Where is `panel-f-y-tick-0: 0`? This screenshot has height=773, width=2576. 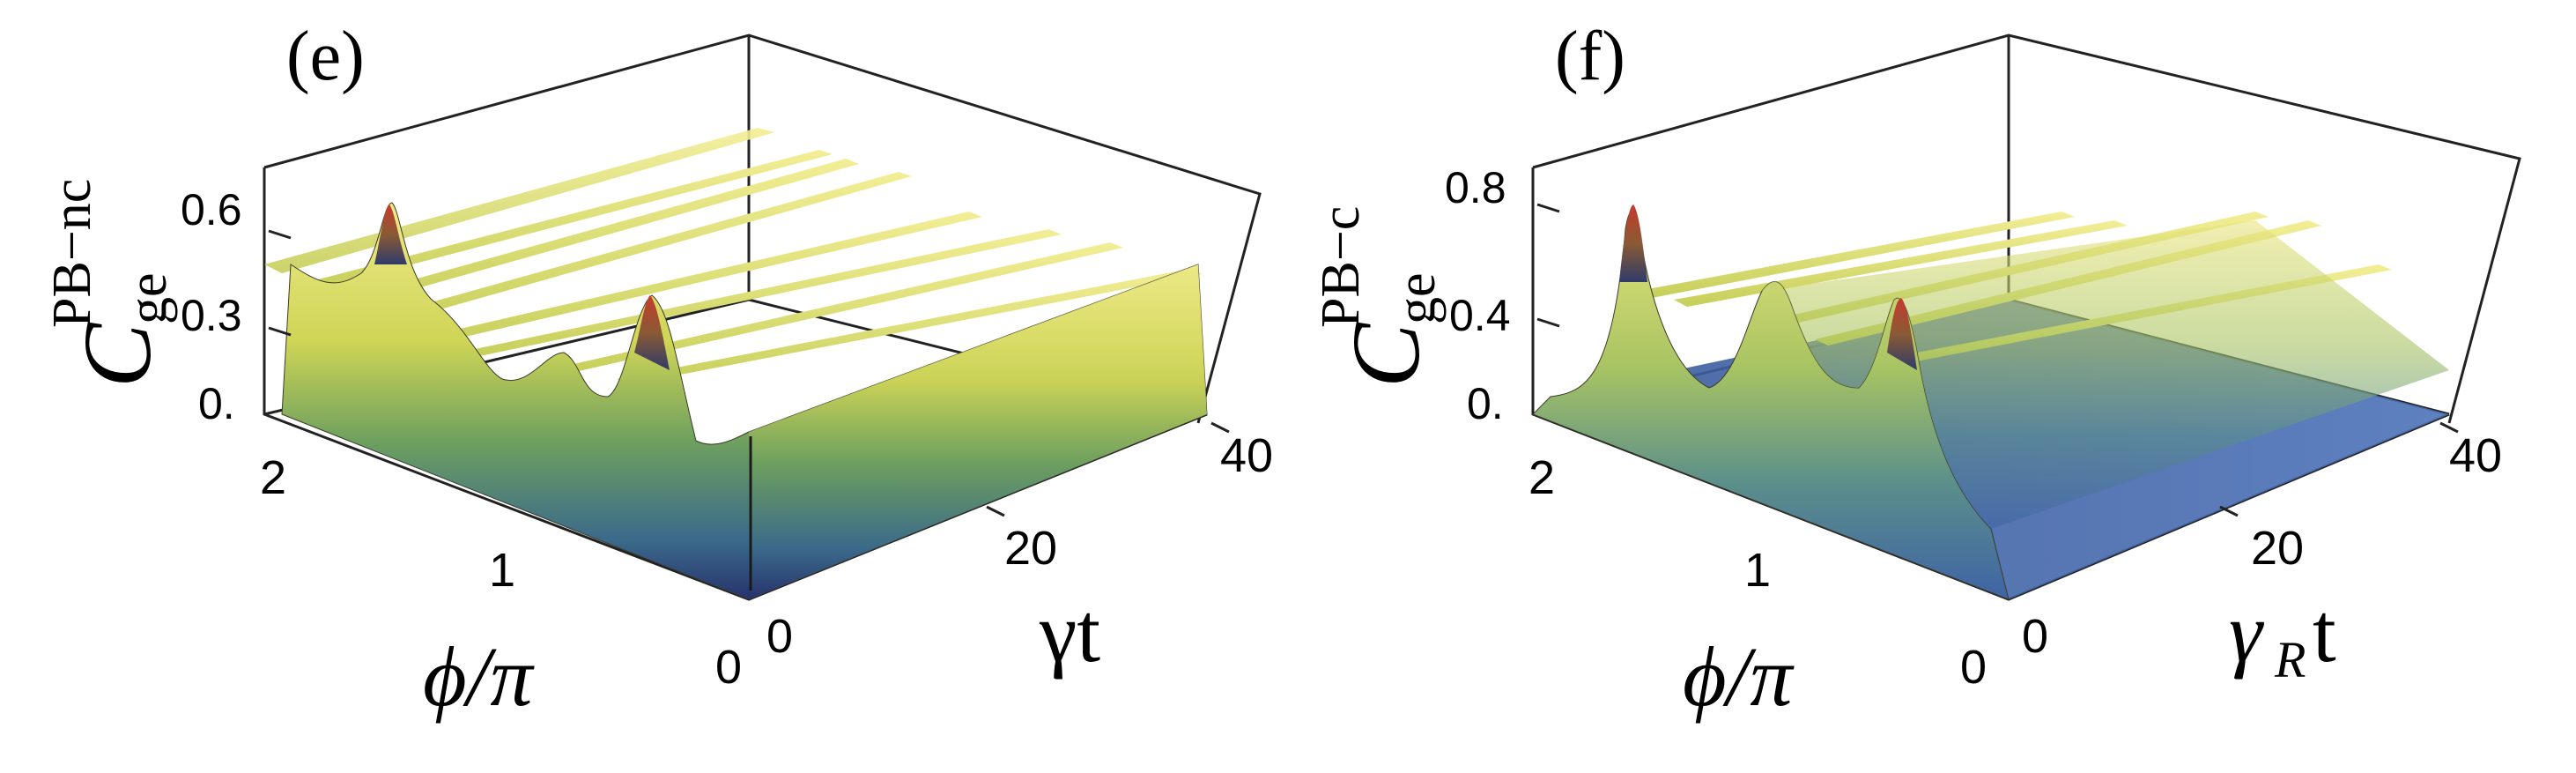 panel-f-y-tick-0: 0 is located at coordinates (2035, 637).